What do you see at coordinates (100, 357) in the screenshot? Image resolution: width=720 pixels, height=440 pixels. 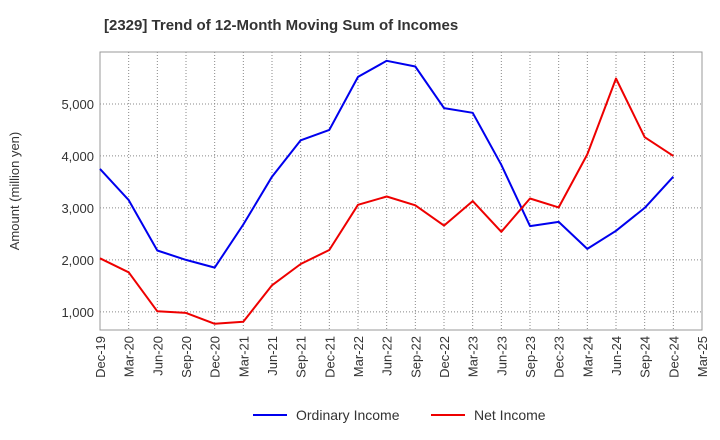 I see `x-tick-label: Dec-19` at bounding box center [100, 357].